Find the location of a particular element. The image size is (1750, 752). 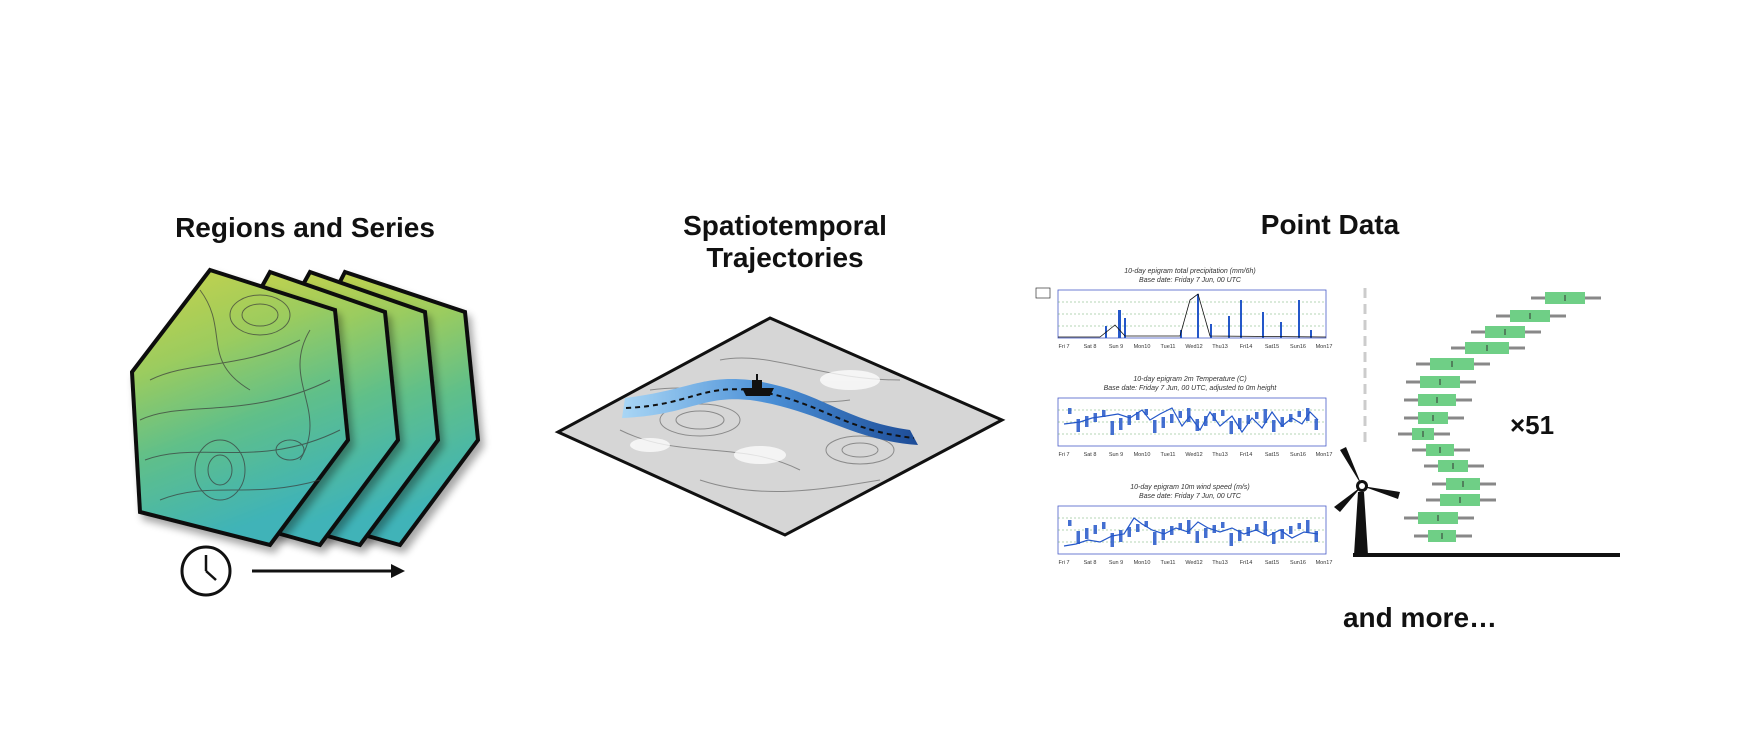

point-data-title: Point Data is located at coordinates (1330, 224).